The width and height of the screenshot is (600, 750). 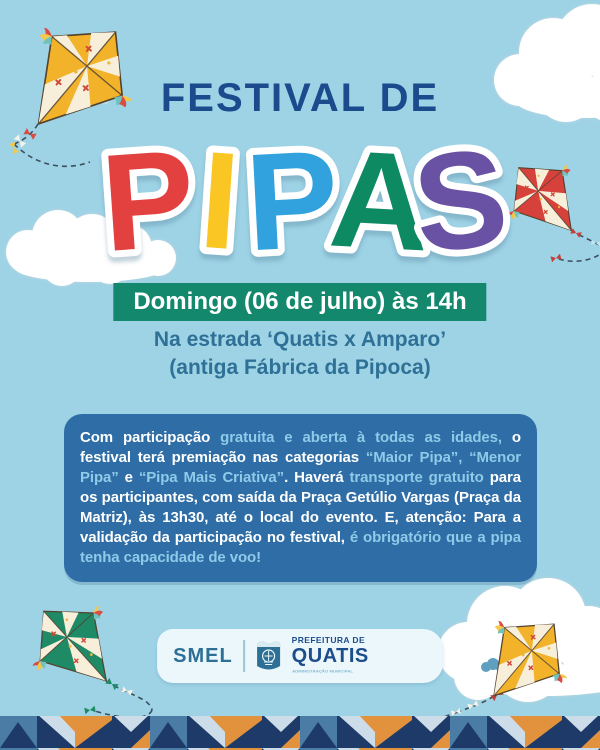 What do you see at coordinates (524, 660) in the screenshot?
I see `kite-bottom-right` at bounding box center [524, 660].